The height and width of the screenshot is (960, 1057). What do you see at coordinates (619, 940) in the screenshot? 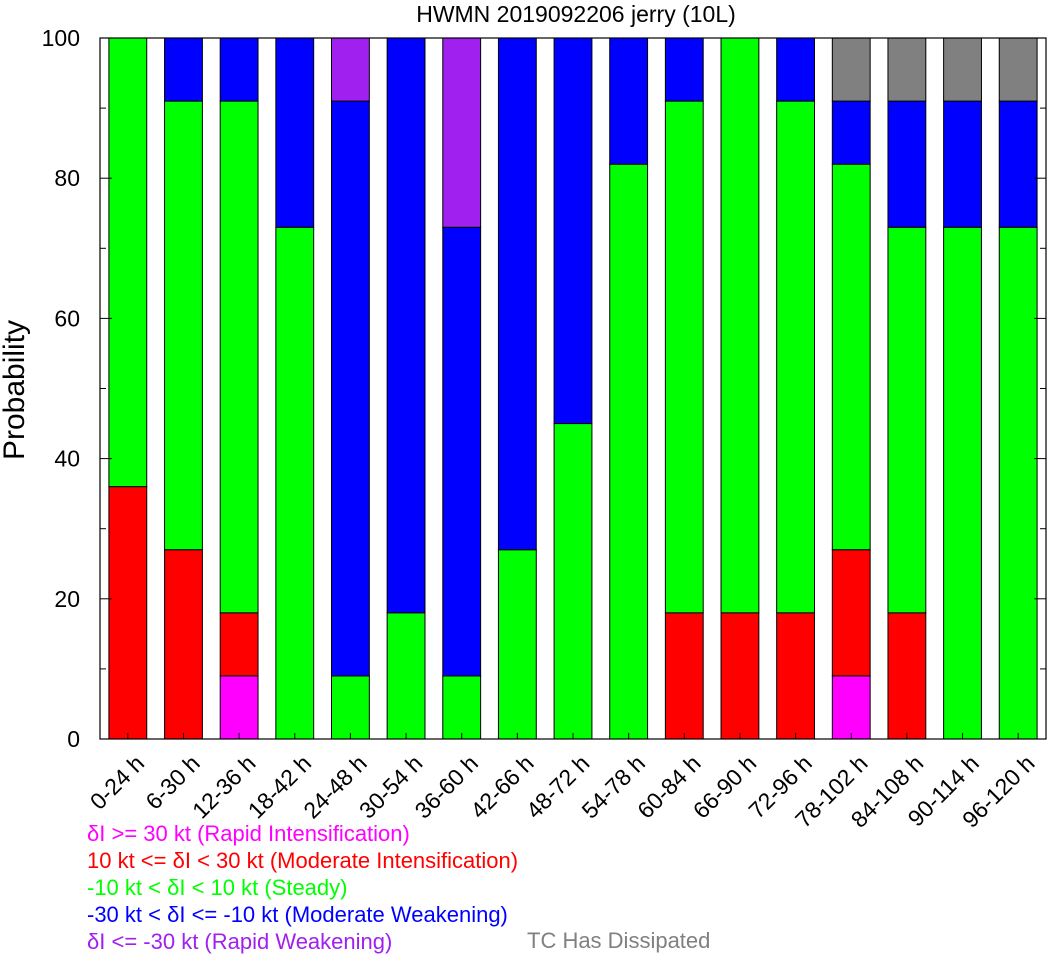
I see `legend-entry-dissipated: TC Has Dissipated` at bounding box center [619, 940].